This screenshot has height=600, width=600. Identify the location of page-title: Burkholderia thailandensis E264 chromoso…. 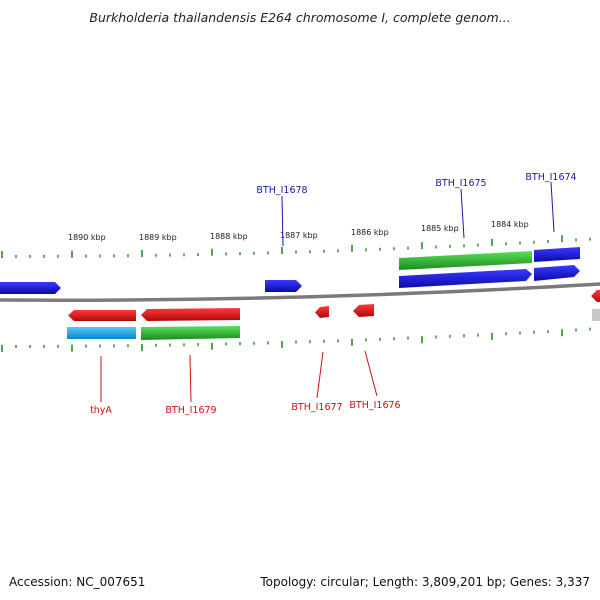
(300, 17).